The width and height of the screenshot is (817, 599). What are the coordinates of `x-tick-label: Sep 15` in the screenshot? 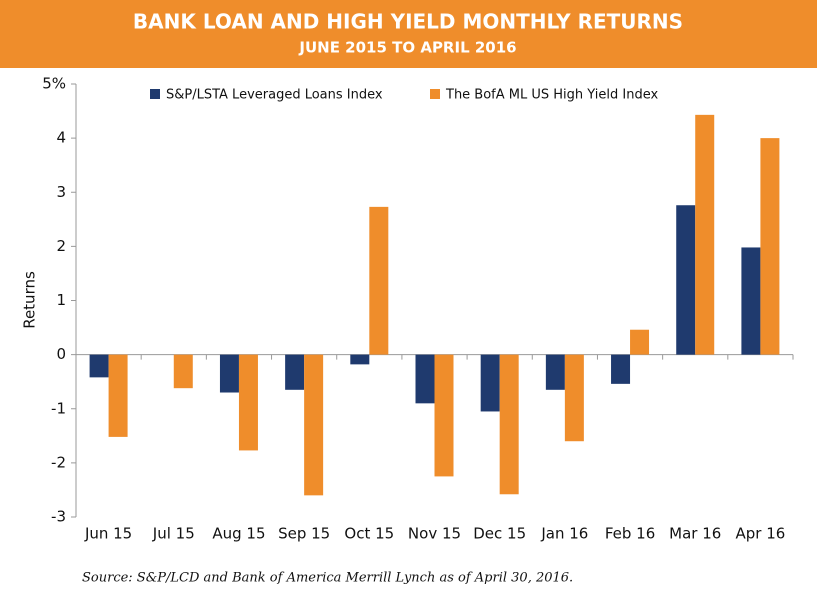 It's located at (304, 534).